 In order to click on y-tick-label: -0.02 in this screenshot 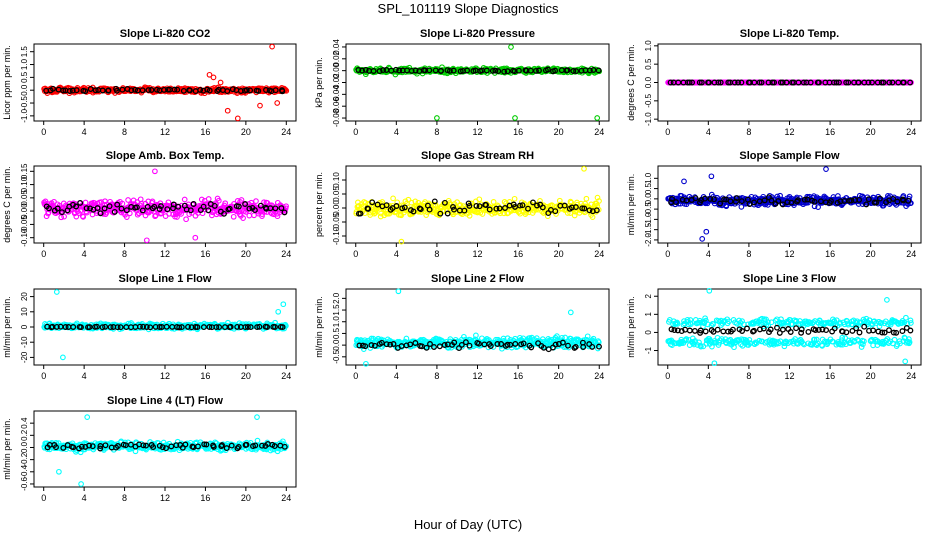, I will do `click(336, 82)`.